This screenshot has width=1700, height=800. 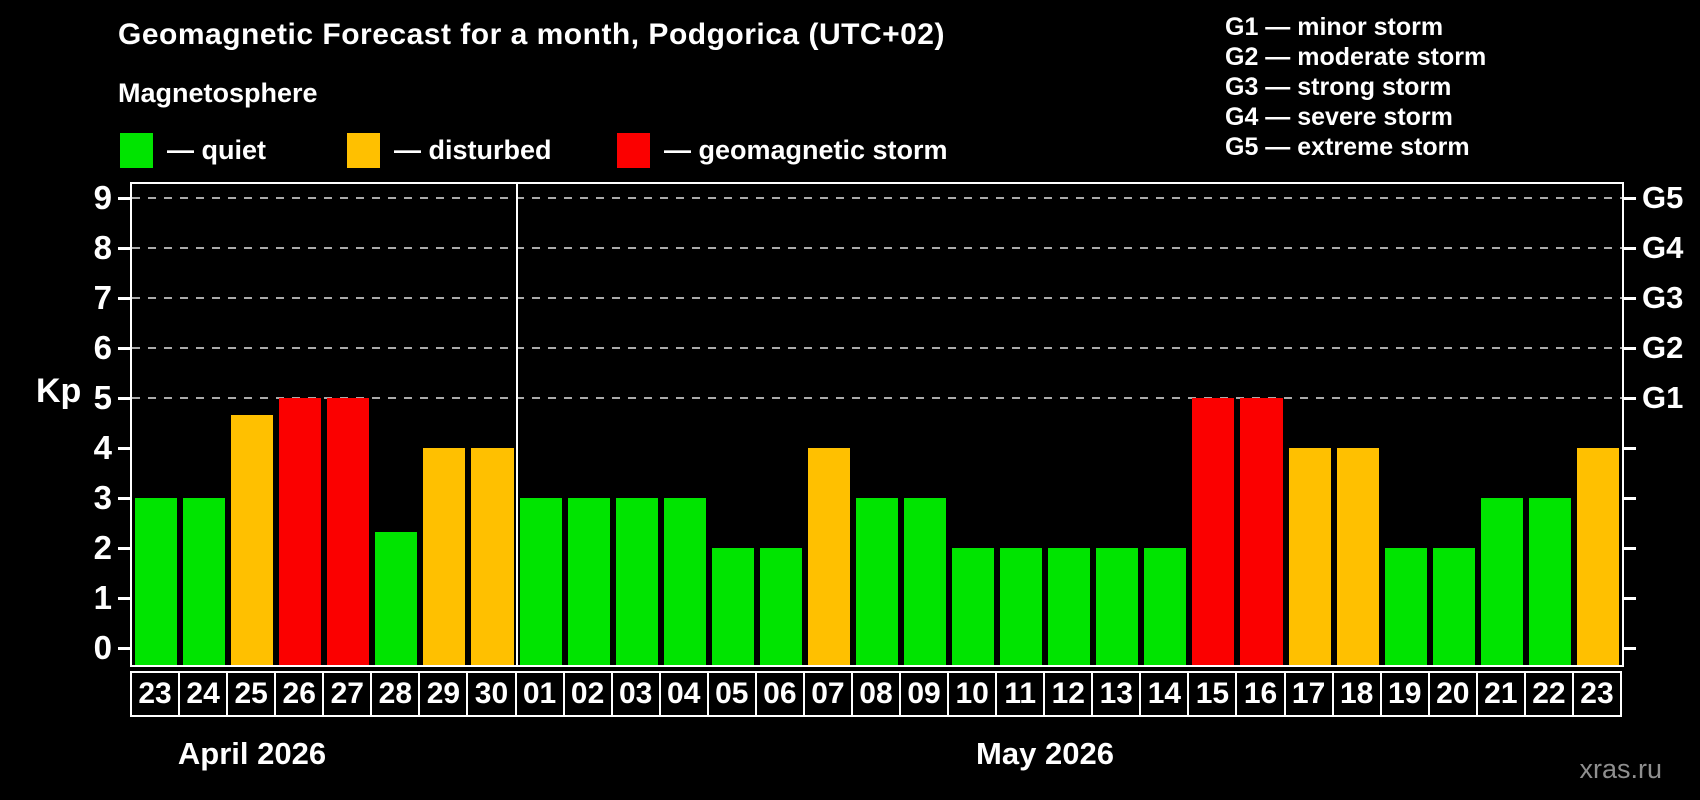 What do you see at coordinates (1501, 581) in the screenshot?
I see `bar-day-21-m1` at bounding box center [1501, 581].